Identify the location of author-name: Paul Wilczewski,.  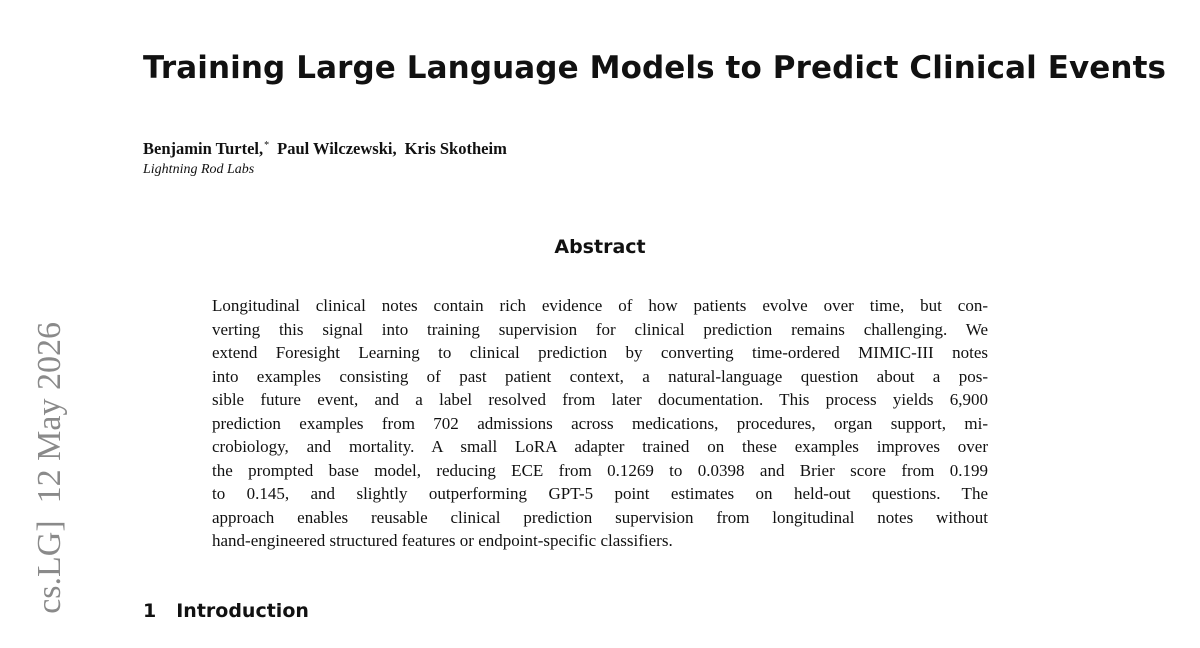
(337, 148).